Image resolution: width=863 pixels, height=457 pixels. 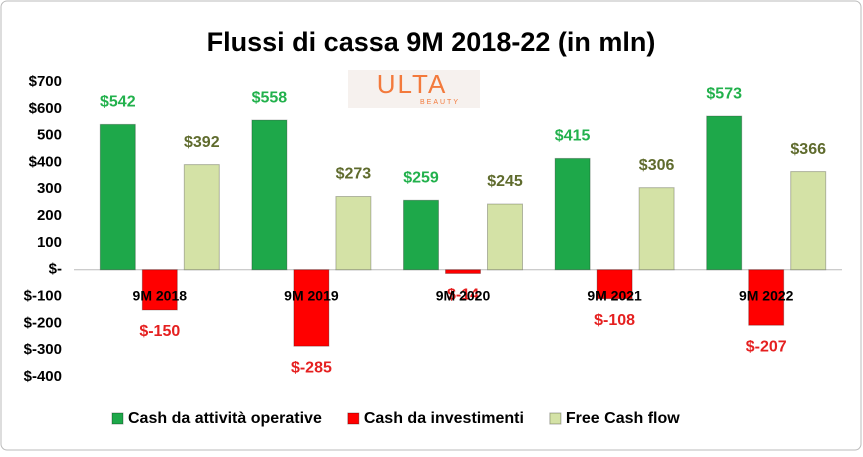 I want to click on y-tick-label: $-300, so click(x=43, y=349).